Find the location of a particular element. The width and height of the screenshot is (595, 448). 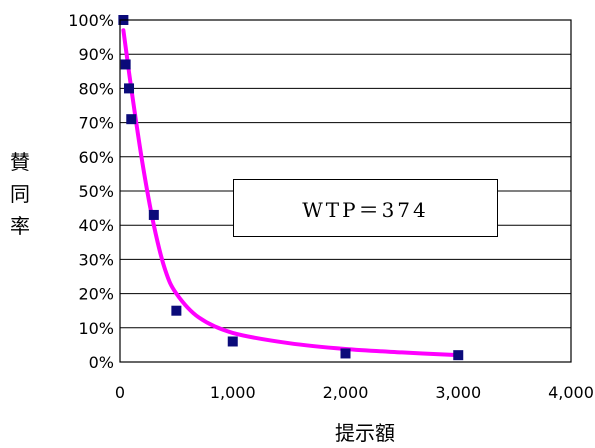

y-tick-label: 10% is located at coordinates (96, 328).